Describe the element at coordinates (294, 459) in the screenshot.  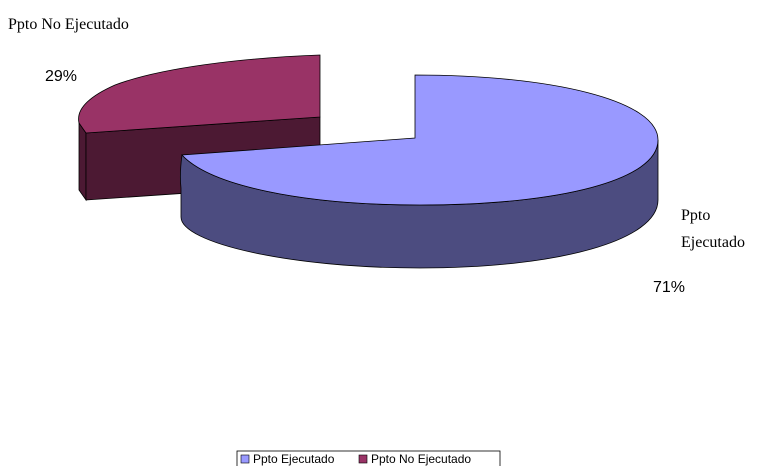
I see `legend-label-ppto-ejecutado: Ppto Ejecutado` at that location.